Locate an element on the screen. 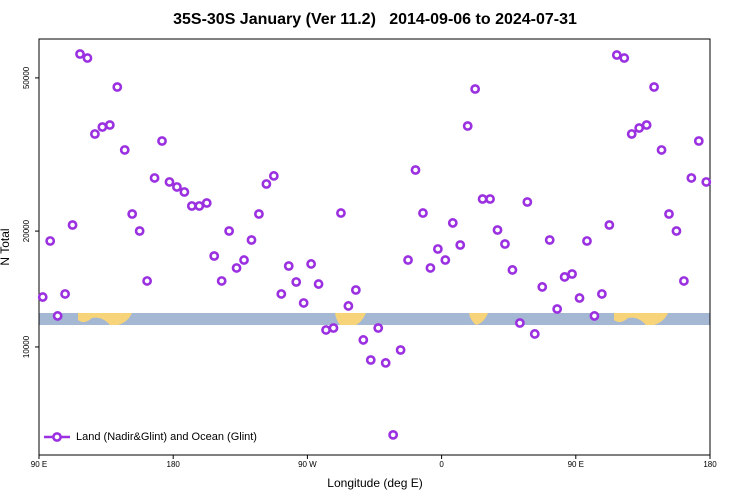 The width and height of the screenshot is (750, 500). map-strip is located at coordinates (374, 319).